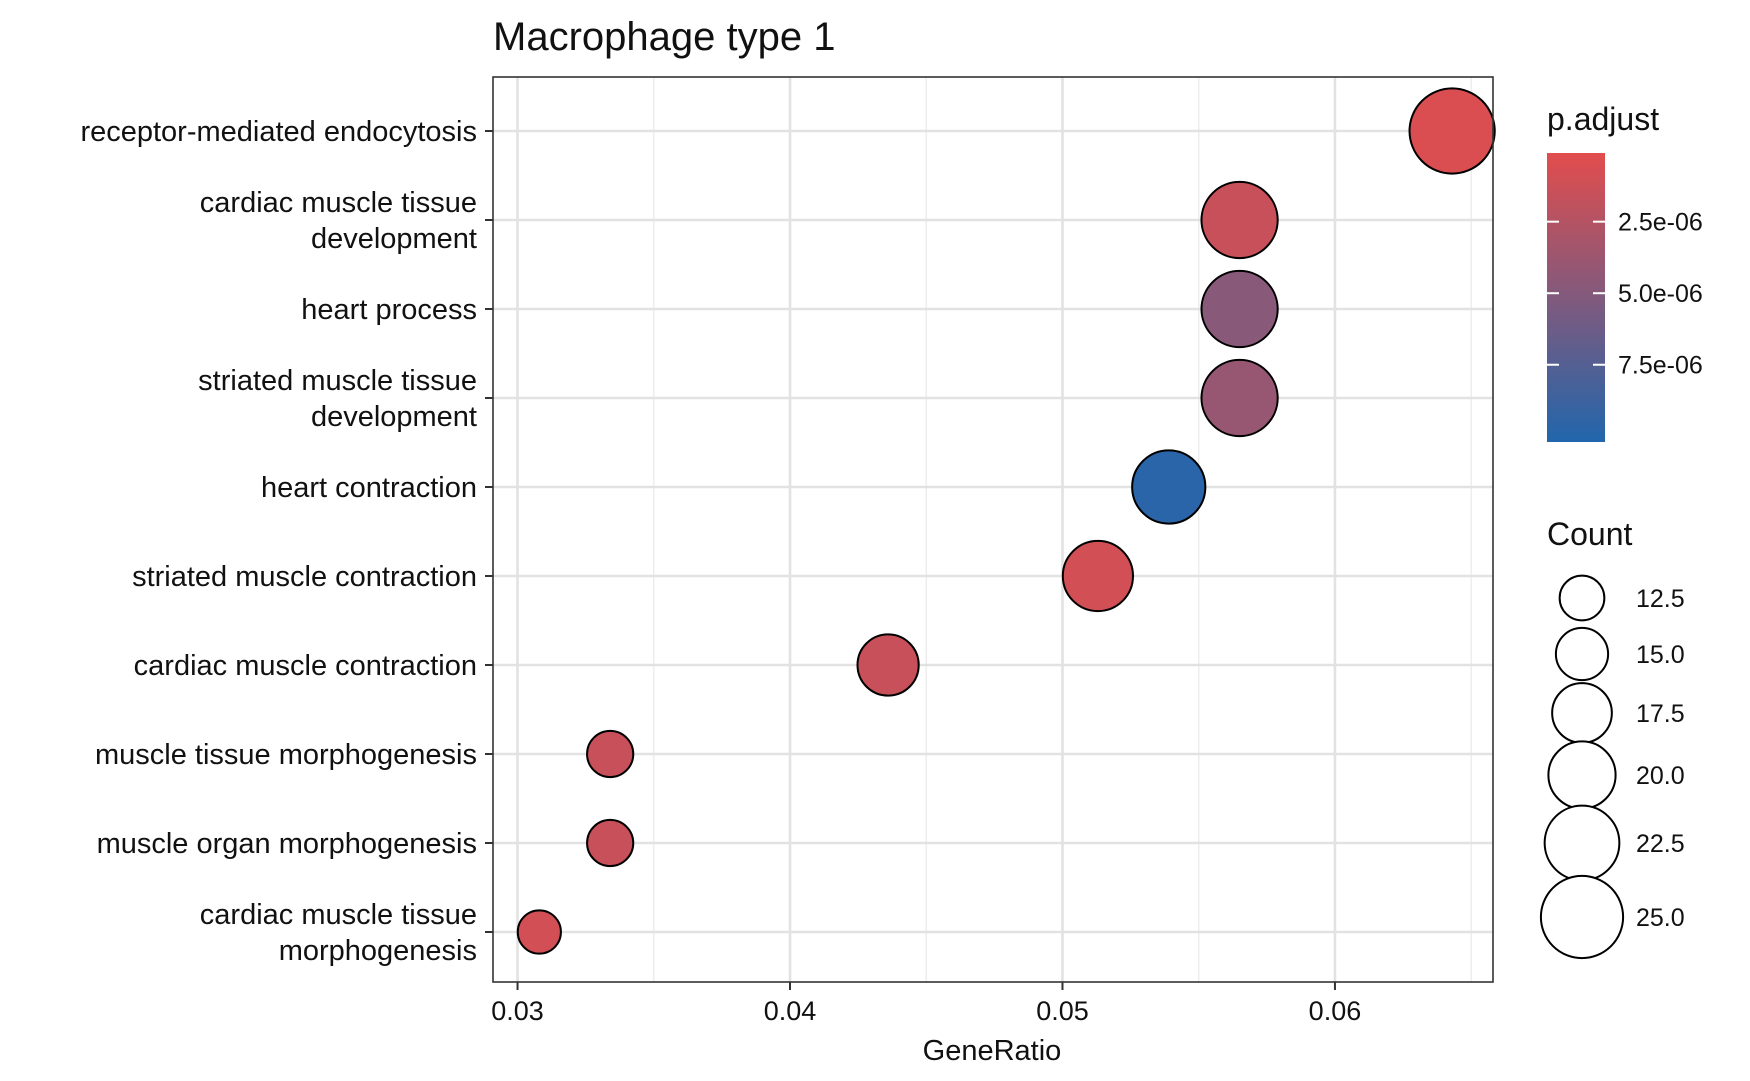 The width and height of the screenshot is (1750, 1081). Describe the element at coordinates (1335, 1011) in the screenshot. I see `x-tick-label: 0.06` at that location.